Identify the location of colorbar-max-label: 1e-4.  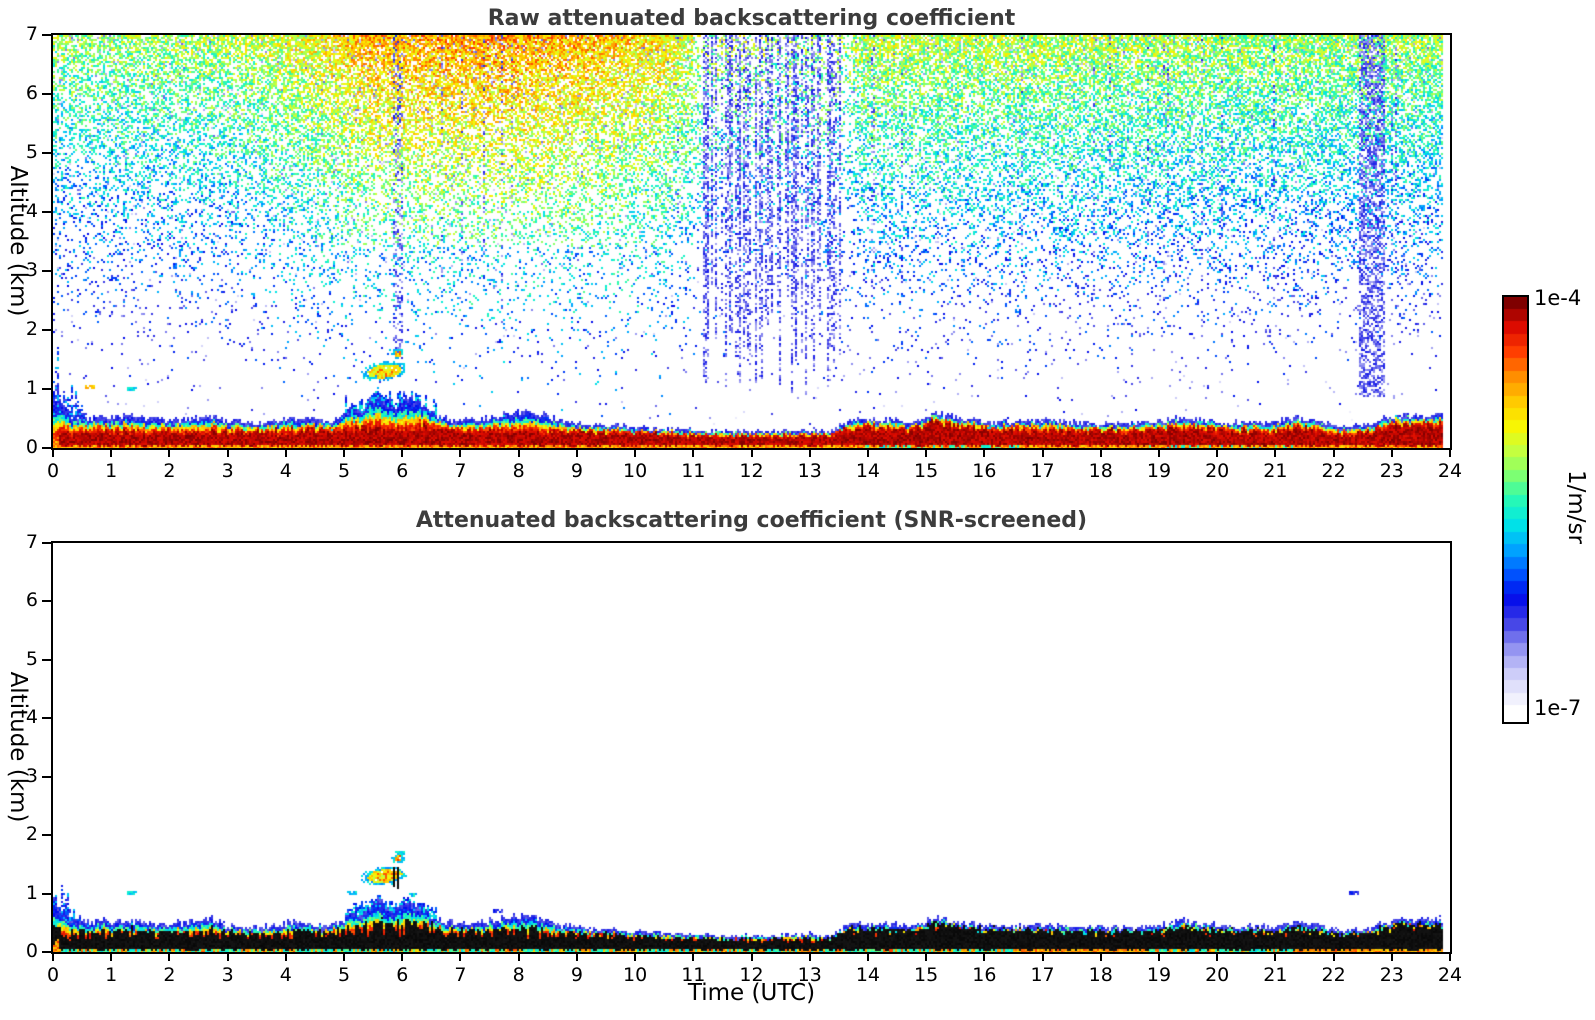
(1558, 298).